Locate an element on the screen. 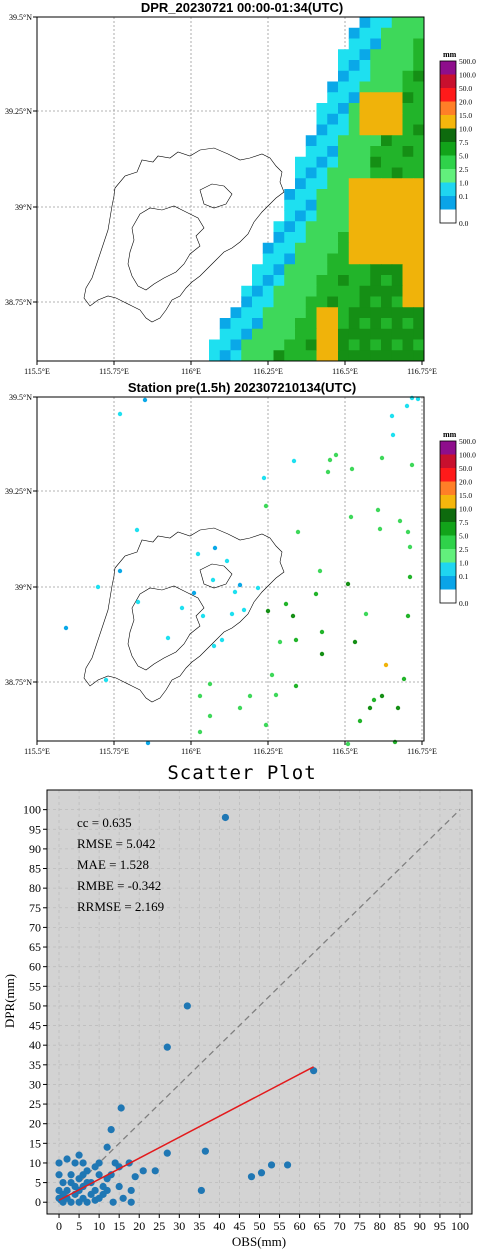  x-tick-label: 0 is located at coordinates (59, 1226).